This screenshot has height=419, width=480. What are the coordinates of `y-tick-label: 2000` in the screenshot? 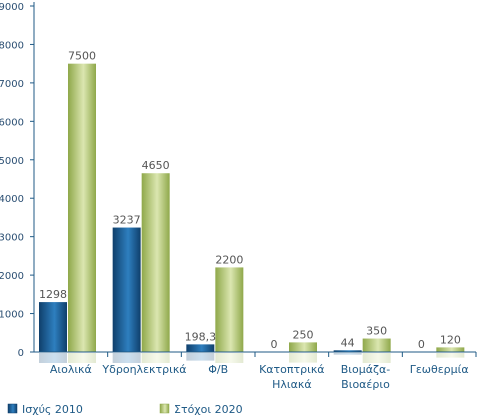 It's located at (12, 276).